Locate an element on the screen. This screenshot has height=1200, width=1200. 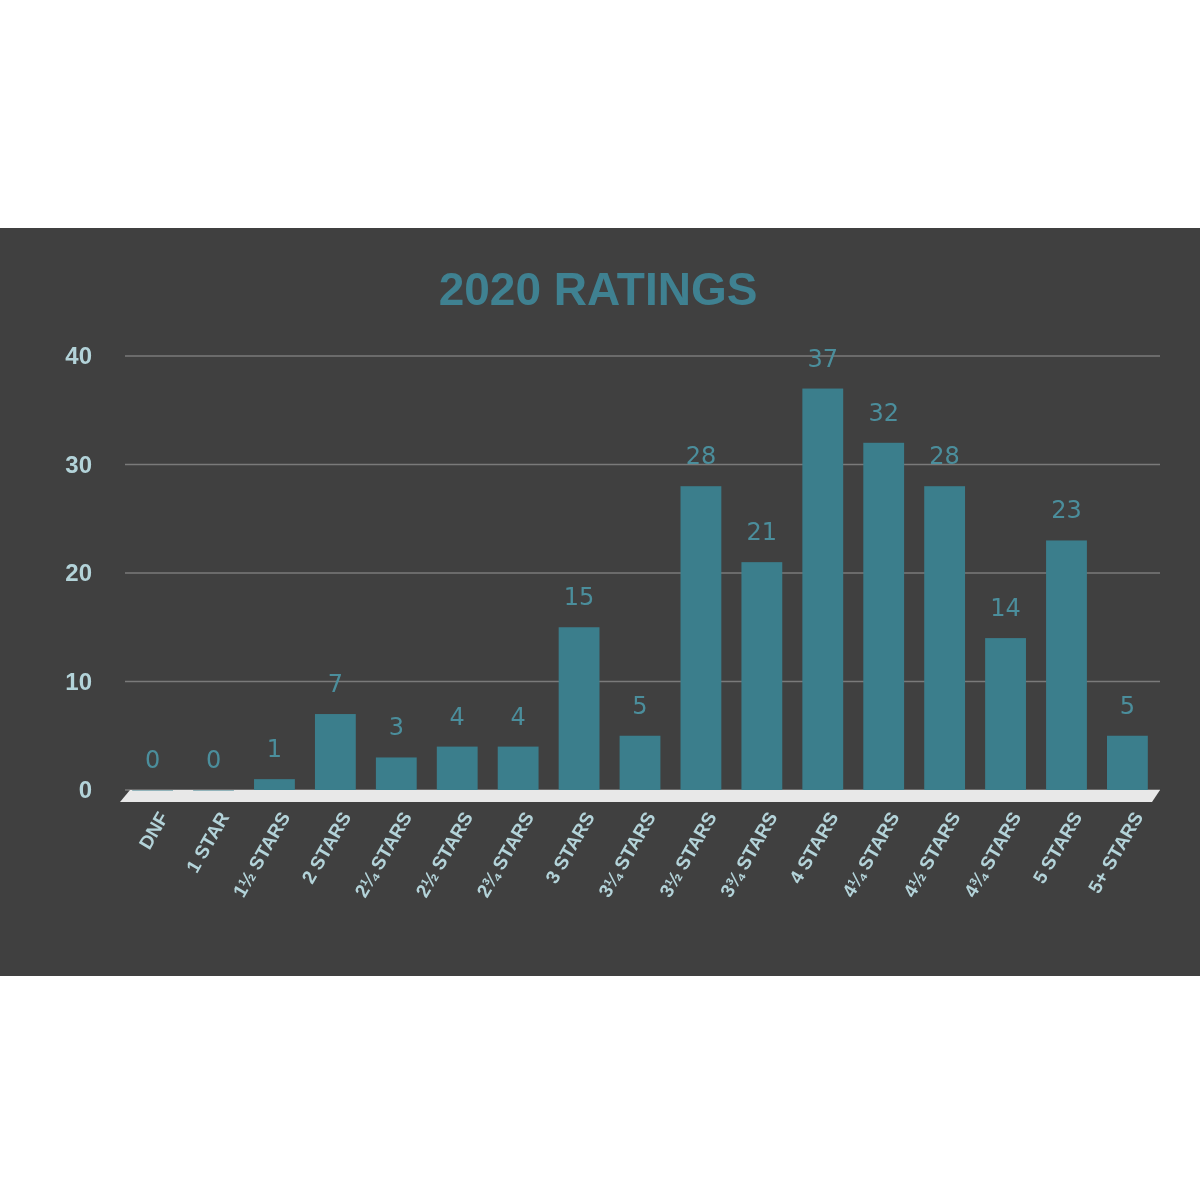
data-label: 21 is located at coordinates (762, 532).